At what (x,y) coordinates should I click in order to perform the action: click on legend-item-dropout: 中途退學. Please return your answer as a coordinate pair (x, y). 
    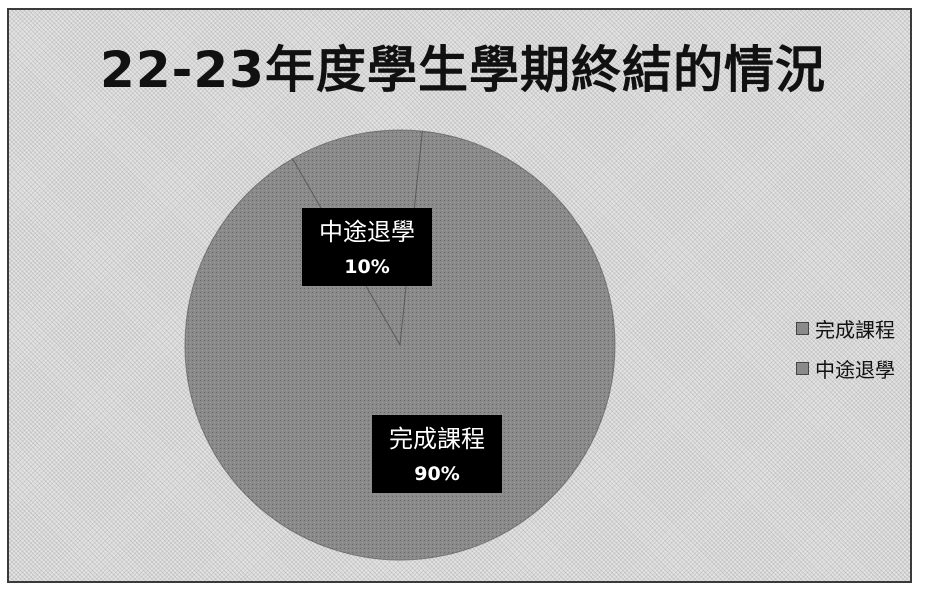
    Looking at the image, I should click on (845, 368).